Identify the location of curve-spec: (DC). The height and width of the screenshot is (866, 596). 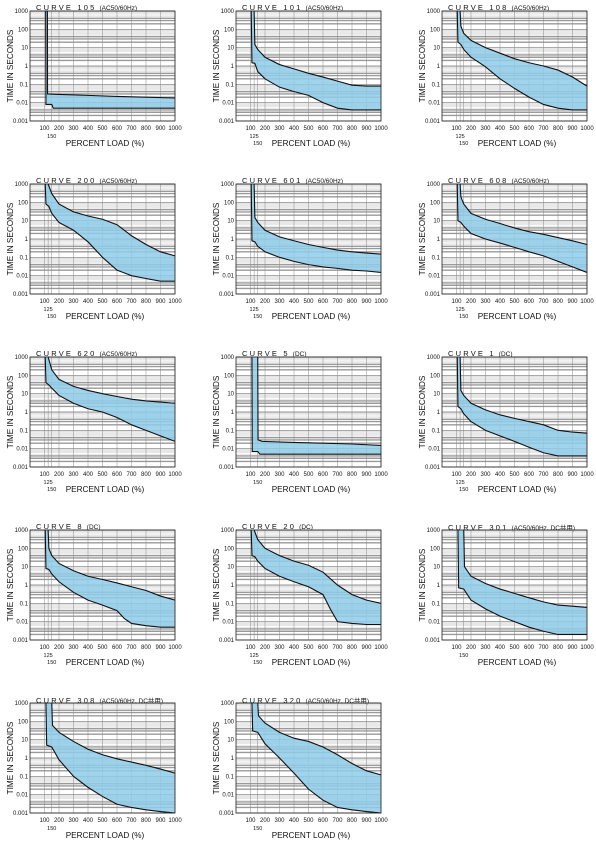
(505, 354).